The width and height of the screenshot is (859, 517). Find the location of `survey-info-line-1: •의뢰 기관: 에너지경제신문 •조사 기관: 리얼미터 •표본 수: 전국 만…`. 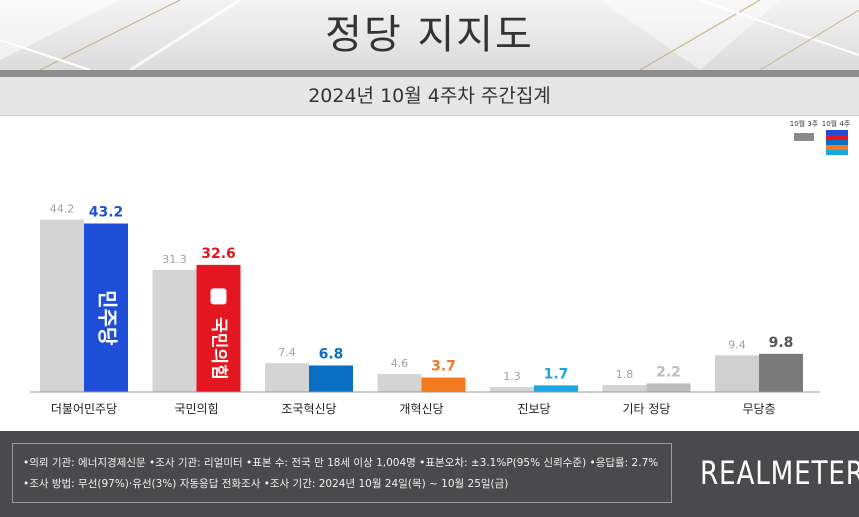

survey-info-line-1: •의뢰 기관: 에너지경제신문 •조사 기관: 리얼미터 •표본 수: 전국 만… is located at coordinates (341, 463).